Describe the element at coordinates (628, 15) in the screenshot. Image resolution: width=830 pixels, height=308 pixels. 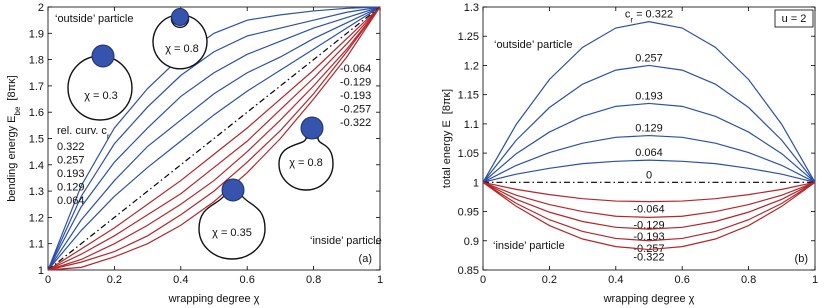
I see `text-part: c` at that location.